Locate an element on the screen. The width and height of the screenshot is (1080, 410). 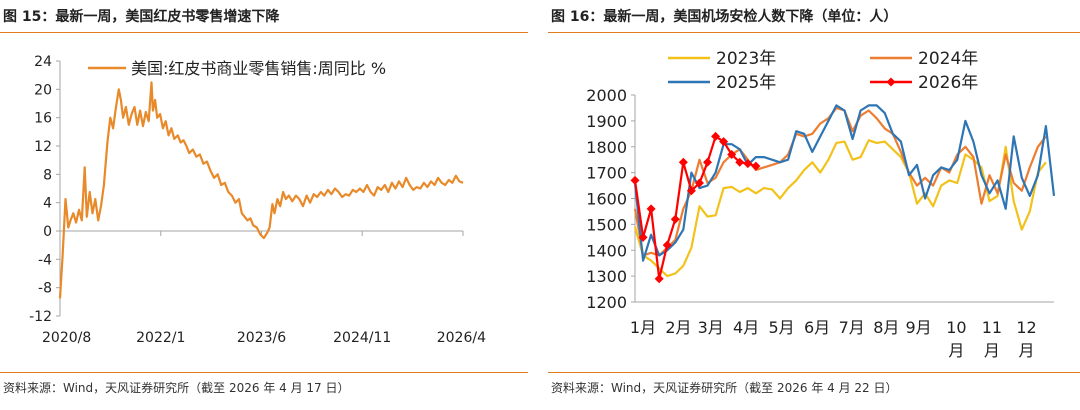
x-month-label: 5月 is located at coordinates (781, 327).